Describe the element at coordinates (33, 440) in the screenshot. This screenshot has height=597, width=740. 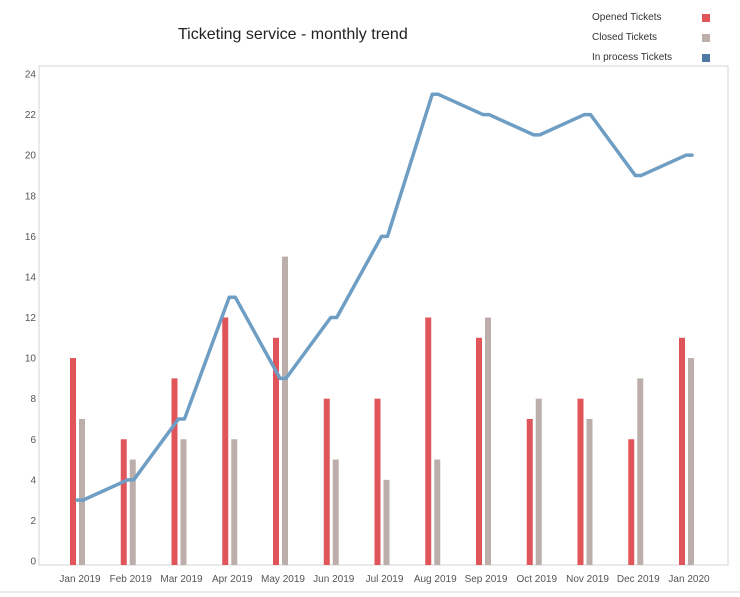
I see `y-tick-label: 6` at that location.